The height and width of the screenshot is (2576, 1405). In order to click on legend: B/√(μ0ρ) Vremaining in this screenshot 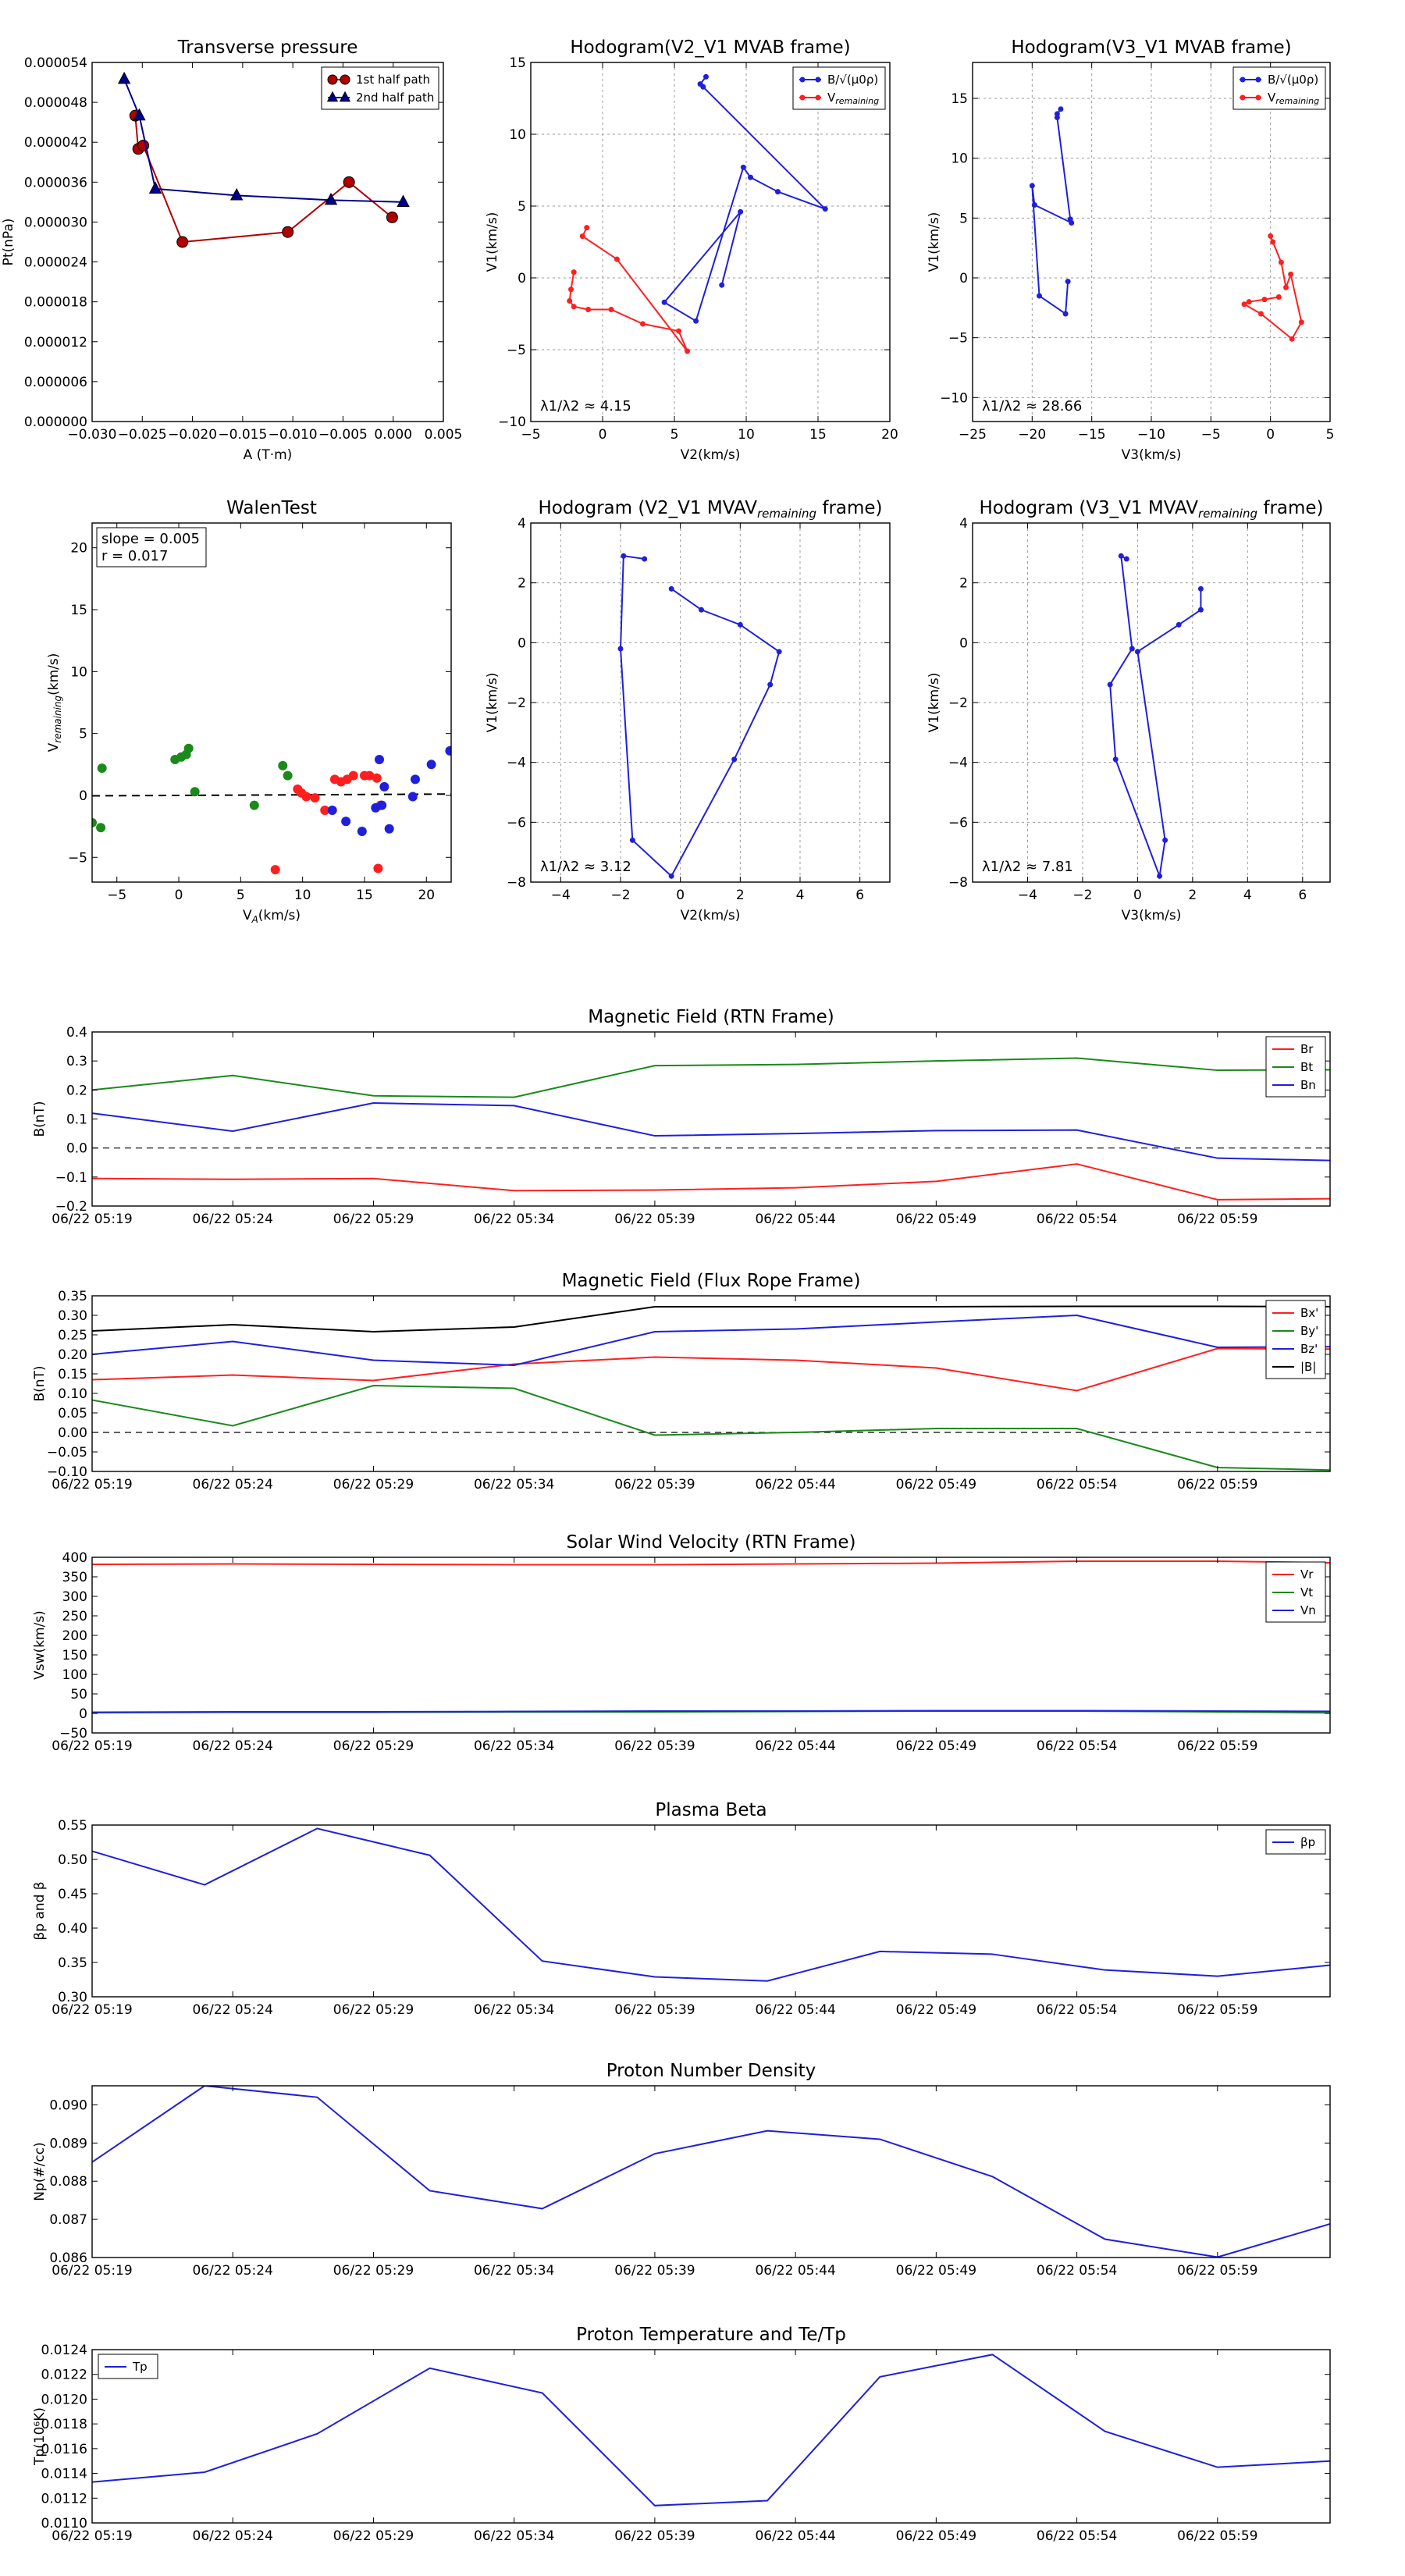, I will do `click(1279, 88)`.